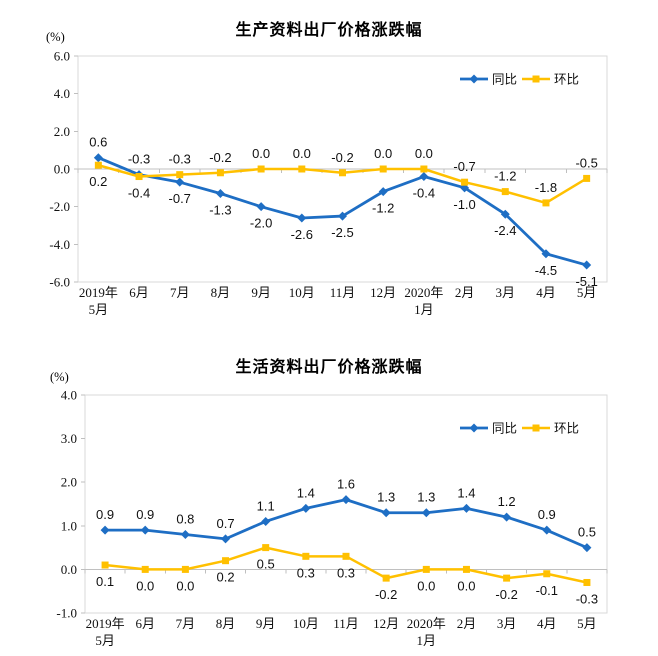  What do you see at coordinates (547, 590) in the screenshot?
I see `series-mom-data-label: -0.1` at bounding box center [547, 590].